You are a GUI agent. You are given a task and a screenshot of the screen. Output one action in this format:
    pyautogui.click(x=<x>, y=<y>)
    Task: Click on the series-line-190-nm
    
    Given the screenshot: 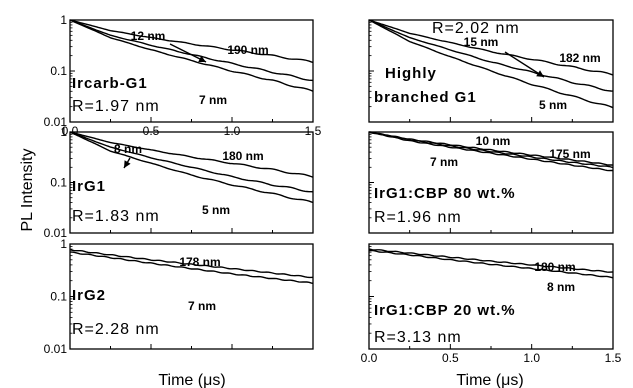 What is the action you would take?
    pyautogui.click(x=191, y=41)
    